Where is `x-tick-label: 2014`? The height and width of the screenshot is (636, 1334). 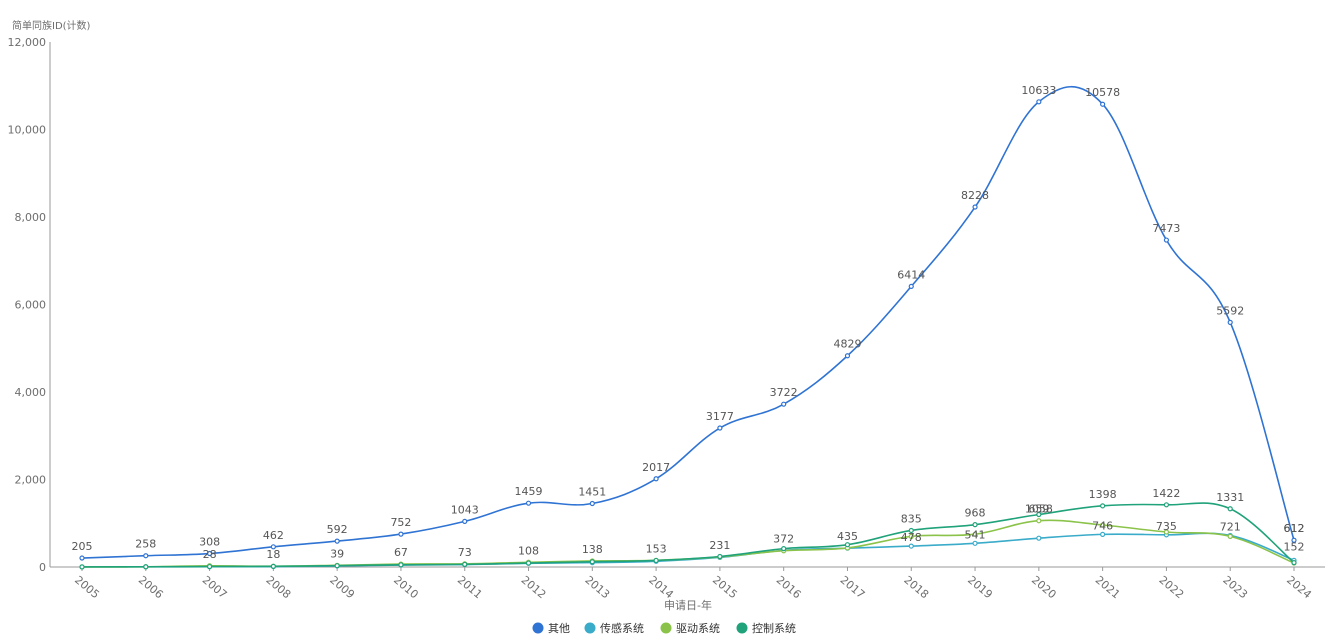
x-tick-label: 2014 is located at coordinates (661, 587).